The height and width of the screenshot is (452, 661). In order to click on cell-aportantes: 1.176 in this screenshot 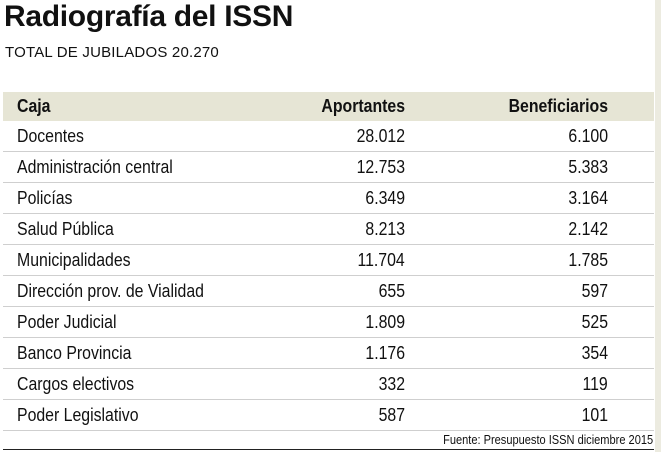, I will do `click(385, 352)`.